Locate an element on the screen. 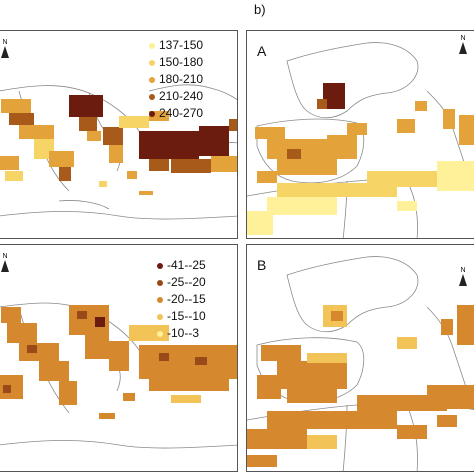  legend-label: 240-270 is located at coordinates (181, 113).